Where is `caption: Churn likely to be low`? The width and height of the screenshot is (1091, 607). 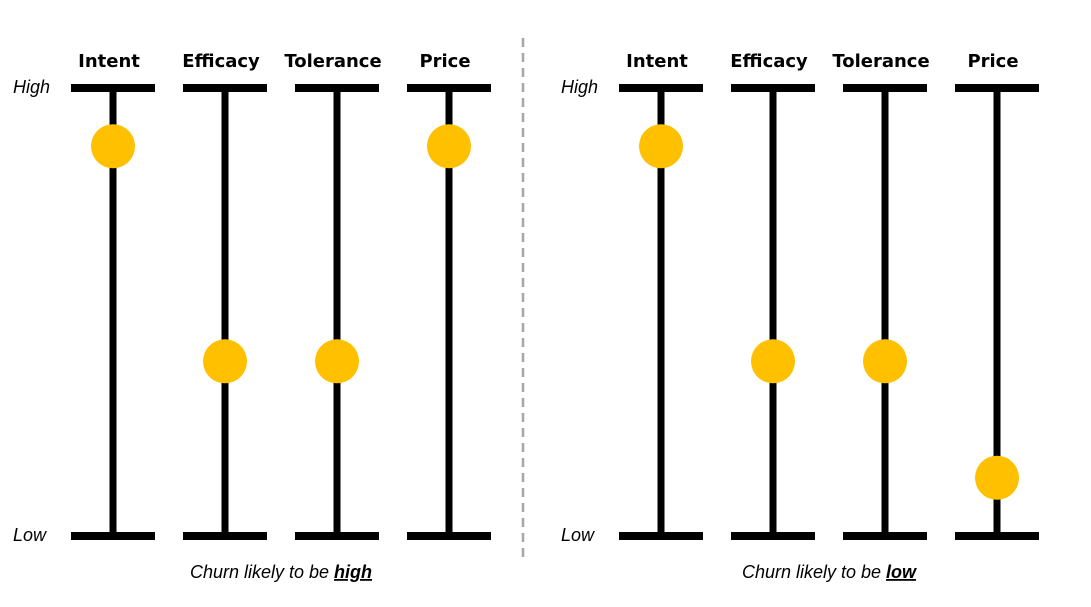
caption: Churn likely to be low is located at coordinates (829, 572).